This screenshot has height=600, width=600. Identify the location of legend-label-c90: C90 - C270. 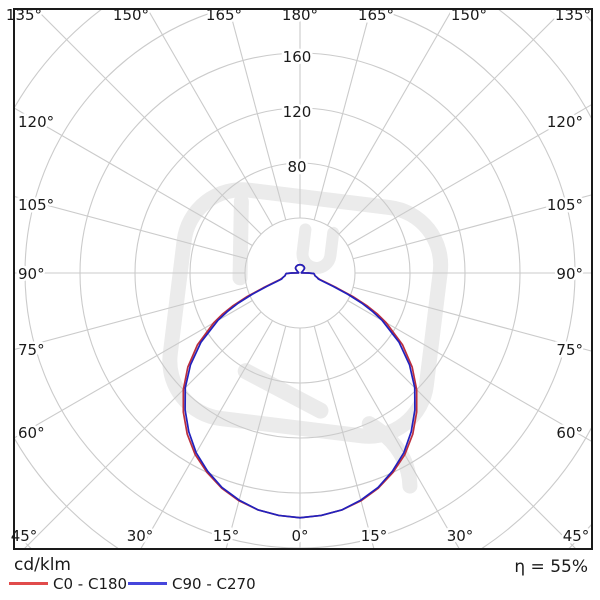
(214, 584).